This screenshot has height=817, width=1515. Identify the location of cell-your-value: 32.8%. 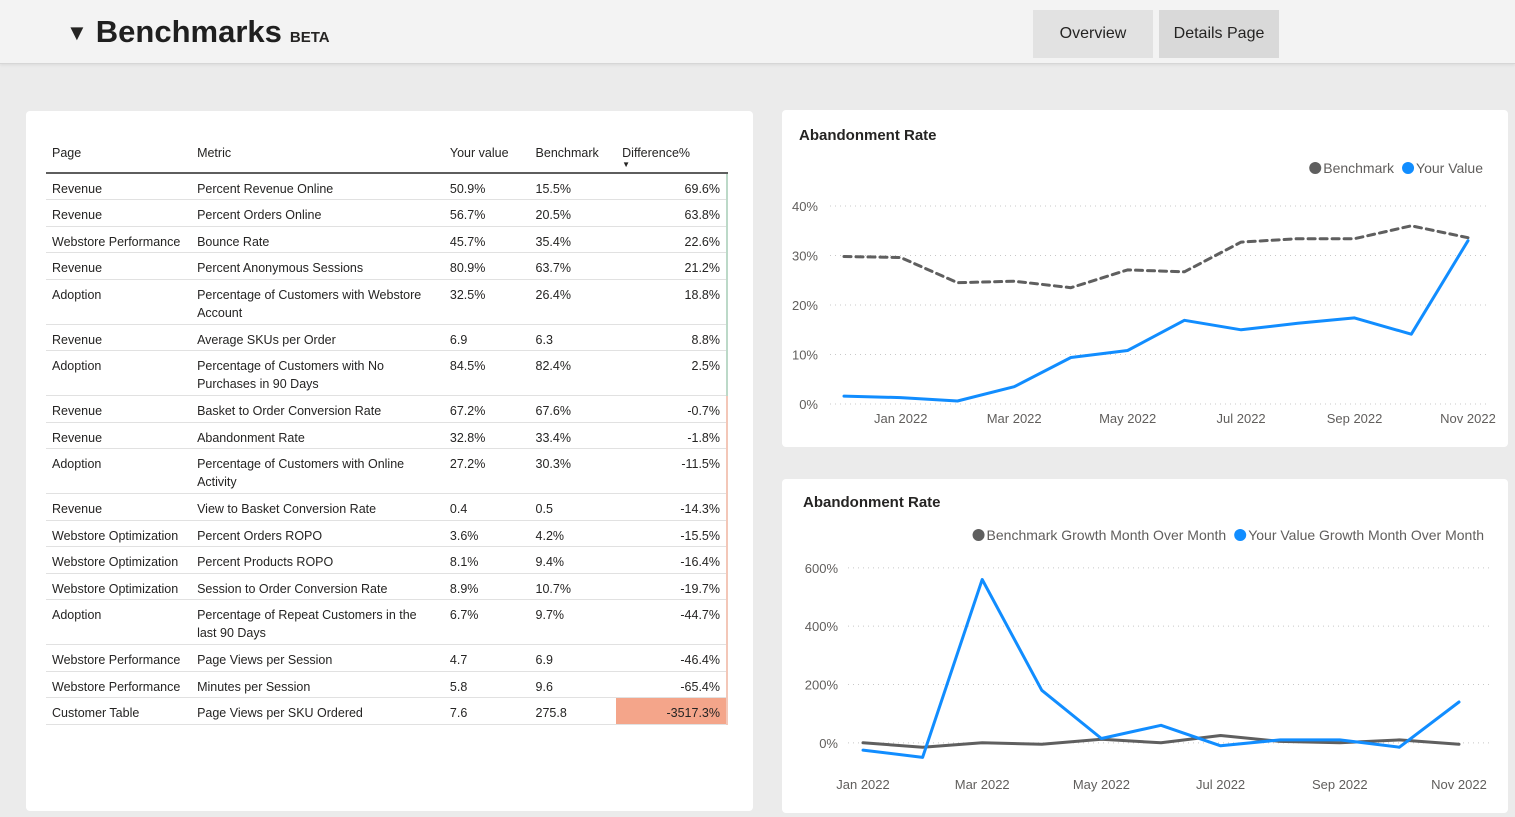
(486, 435).